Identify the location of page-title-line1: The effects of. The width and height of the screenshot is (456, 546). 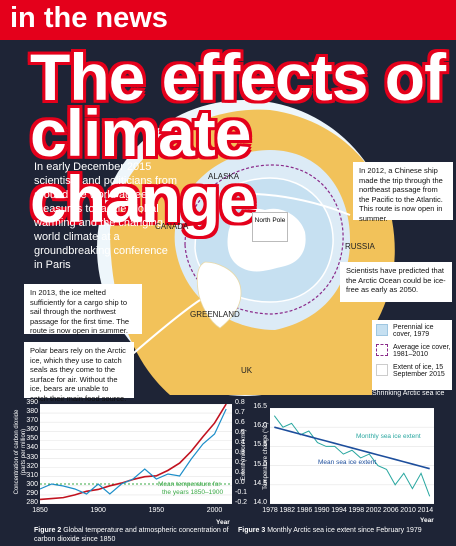
(238, 77).